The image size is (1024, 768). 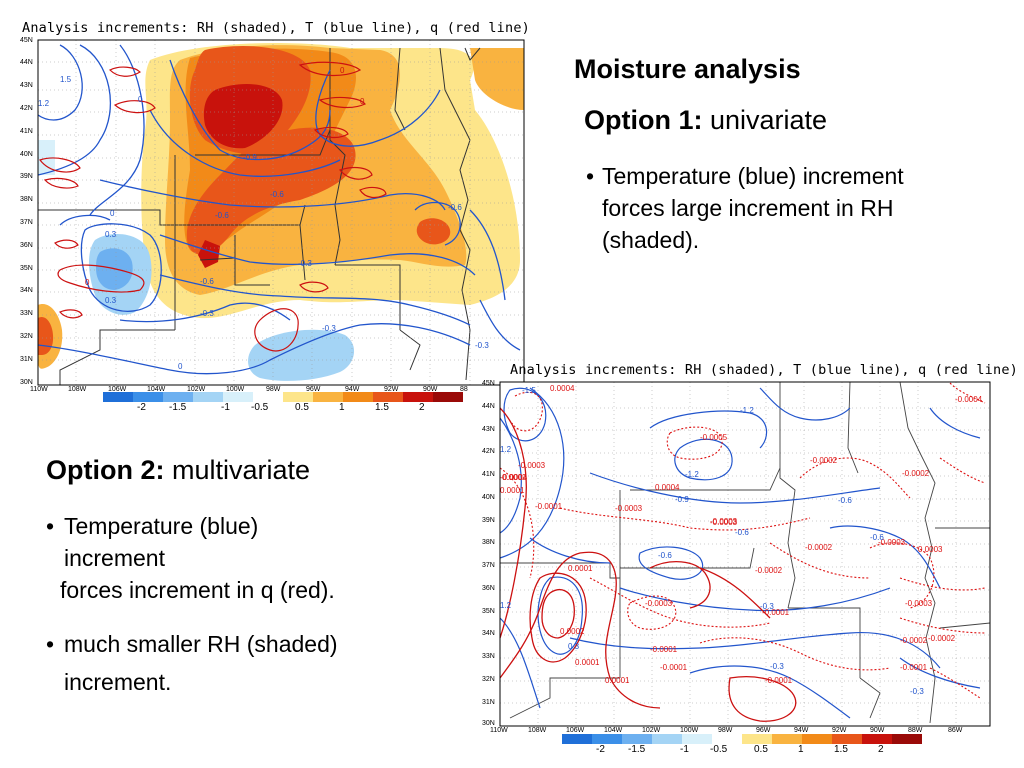 What do you see at coordinates (313, 389) in the screenshot?
I see `map1-lon-label: 96W` at bounding box center [313, 389].